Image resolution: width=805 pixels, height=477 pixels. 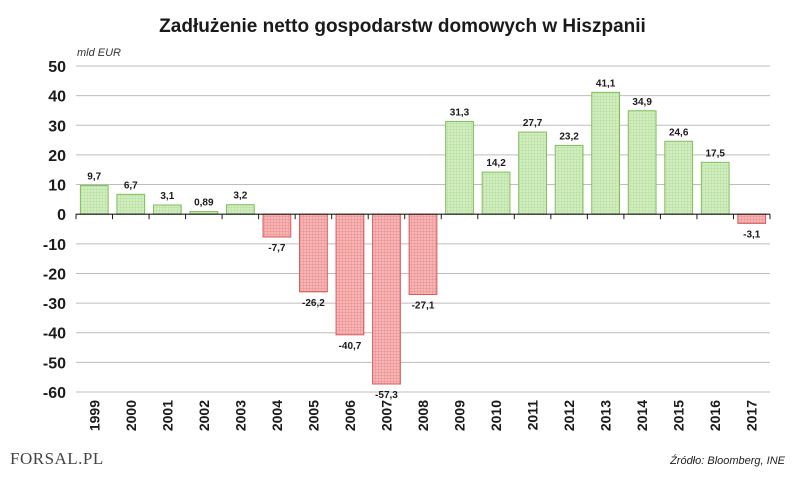 What do you see at coordinates (167, 415) in the screenshot?
I see `x-tick-label-2001: 2001` at bounding box center [167, 415].